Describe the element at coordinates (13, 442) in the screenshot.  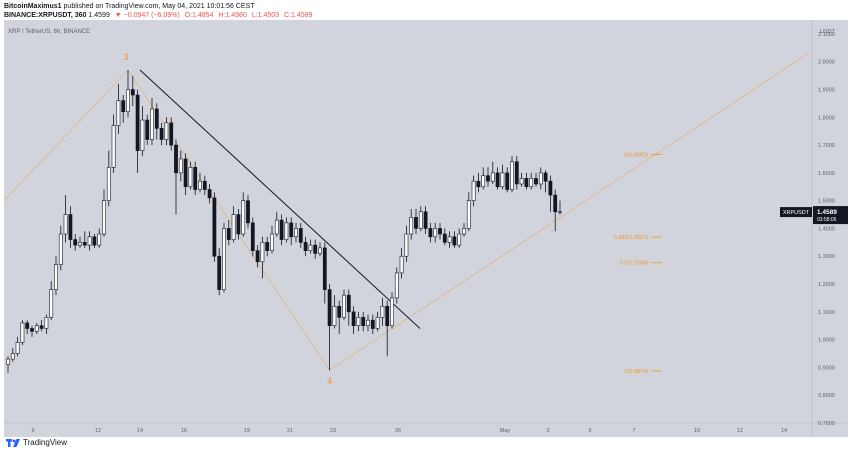
I see `tradingview-logo-icon` at that location.